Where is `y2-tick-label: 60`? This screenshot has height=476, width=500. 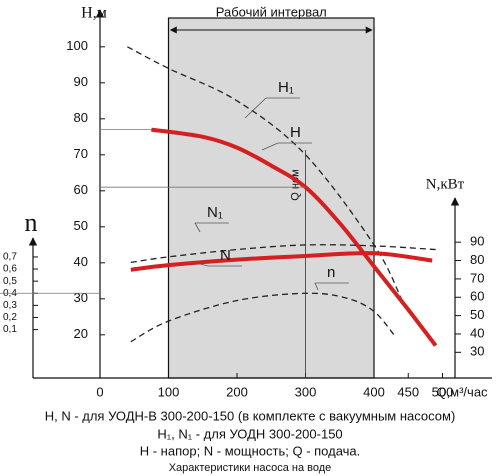 y2-tick-label: 60 is located at coordinates (477, 296).